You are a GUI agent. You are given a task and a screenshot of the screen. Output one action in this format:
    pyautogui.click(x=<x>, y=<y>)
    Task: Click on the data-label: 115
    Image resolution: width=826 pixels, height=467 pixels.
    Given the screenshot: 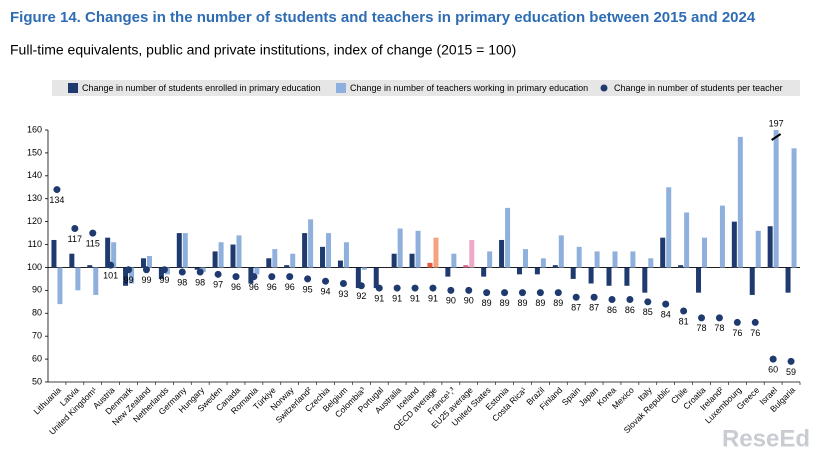 What is the action you would take?
    pyautogui.click(x=93, y=243)
    